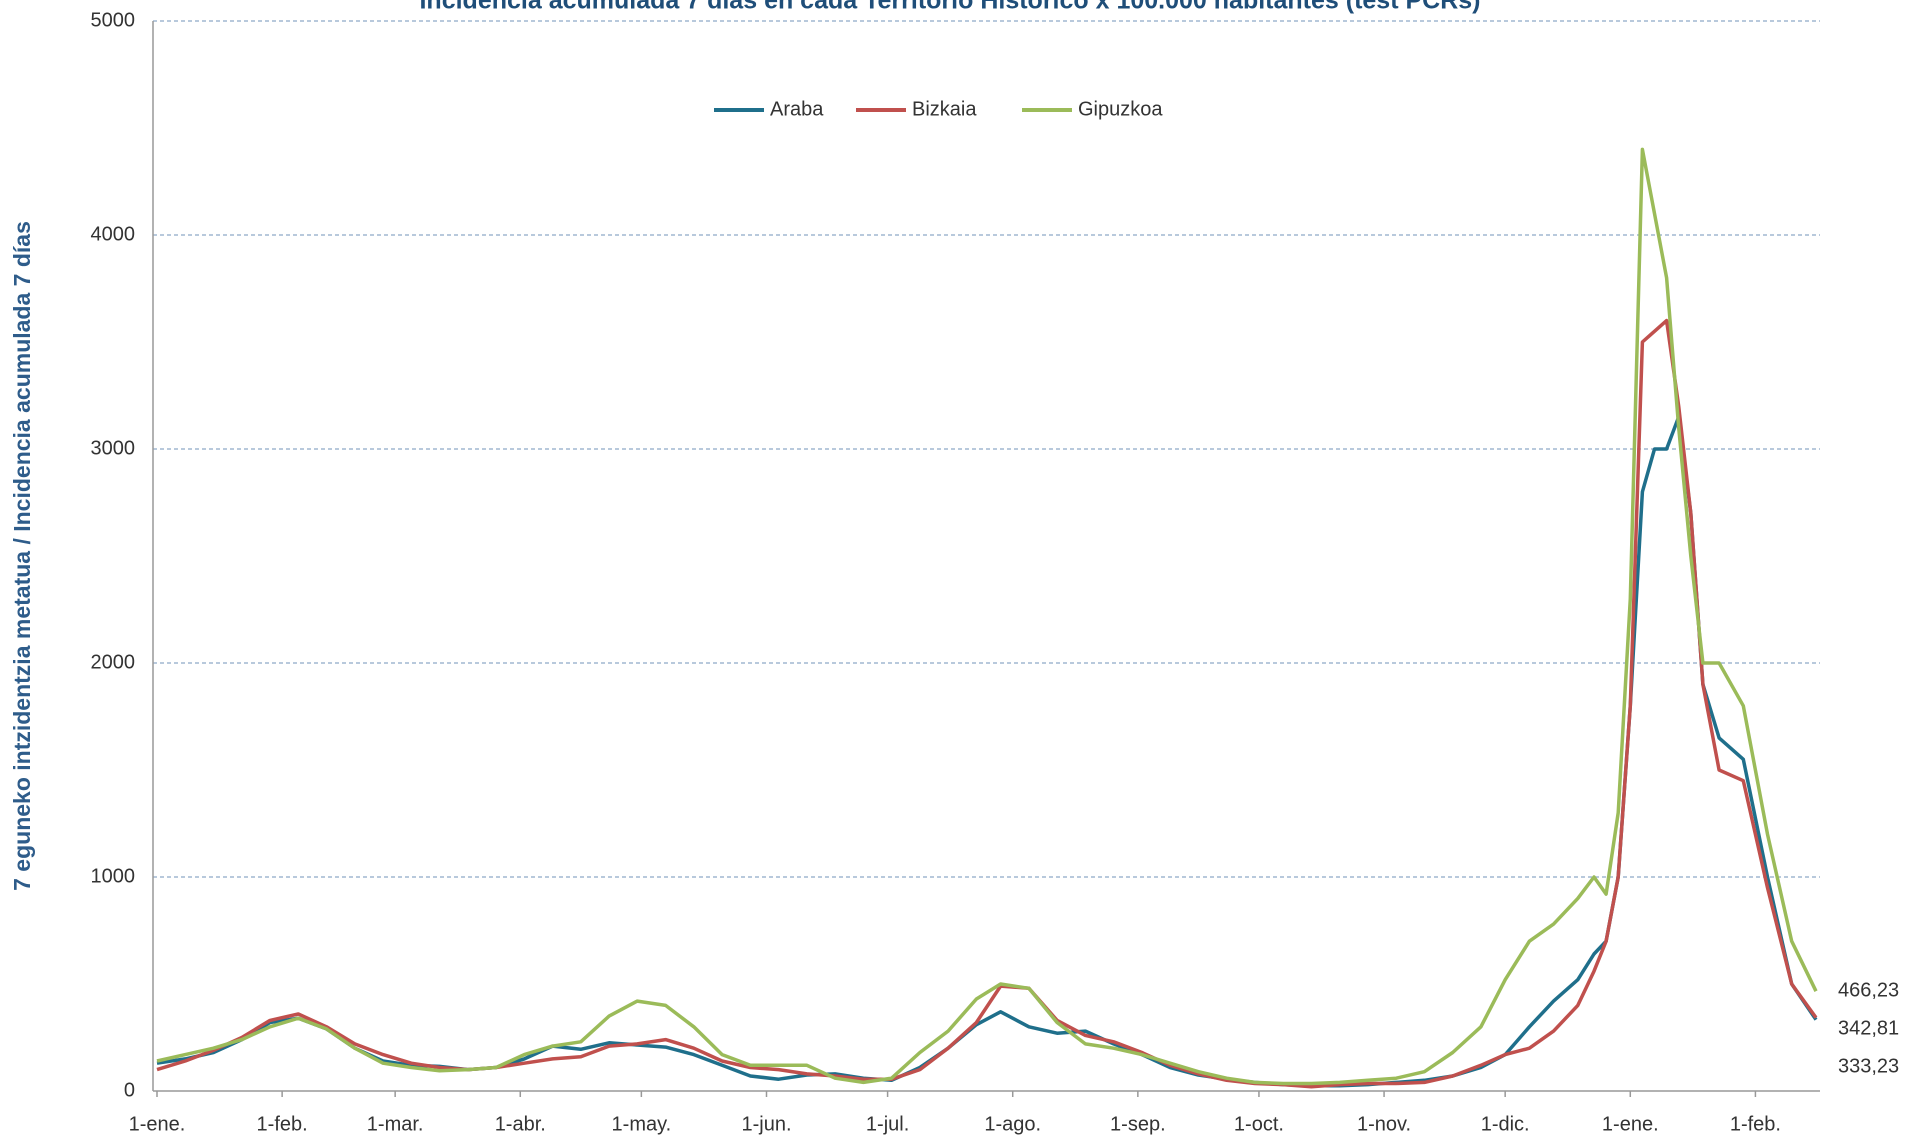  I want to click on x-tick-label: 1-sep., so click(1138, 1124).